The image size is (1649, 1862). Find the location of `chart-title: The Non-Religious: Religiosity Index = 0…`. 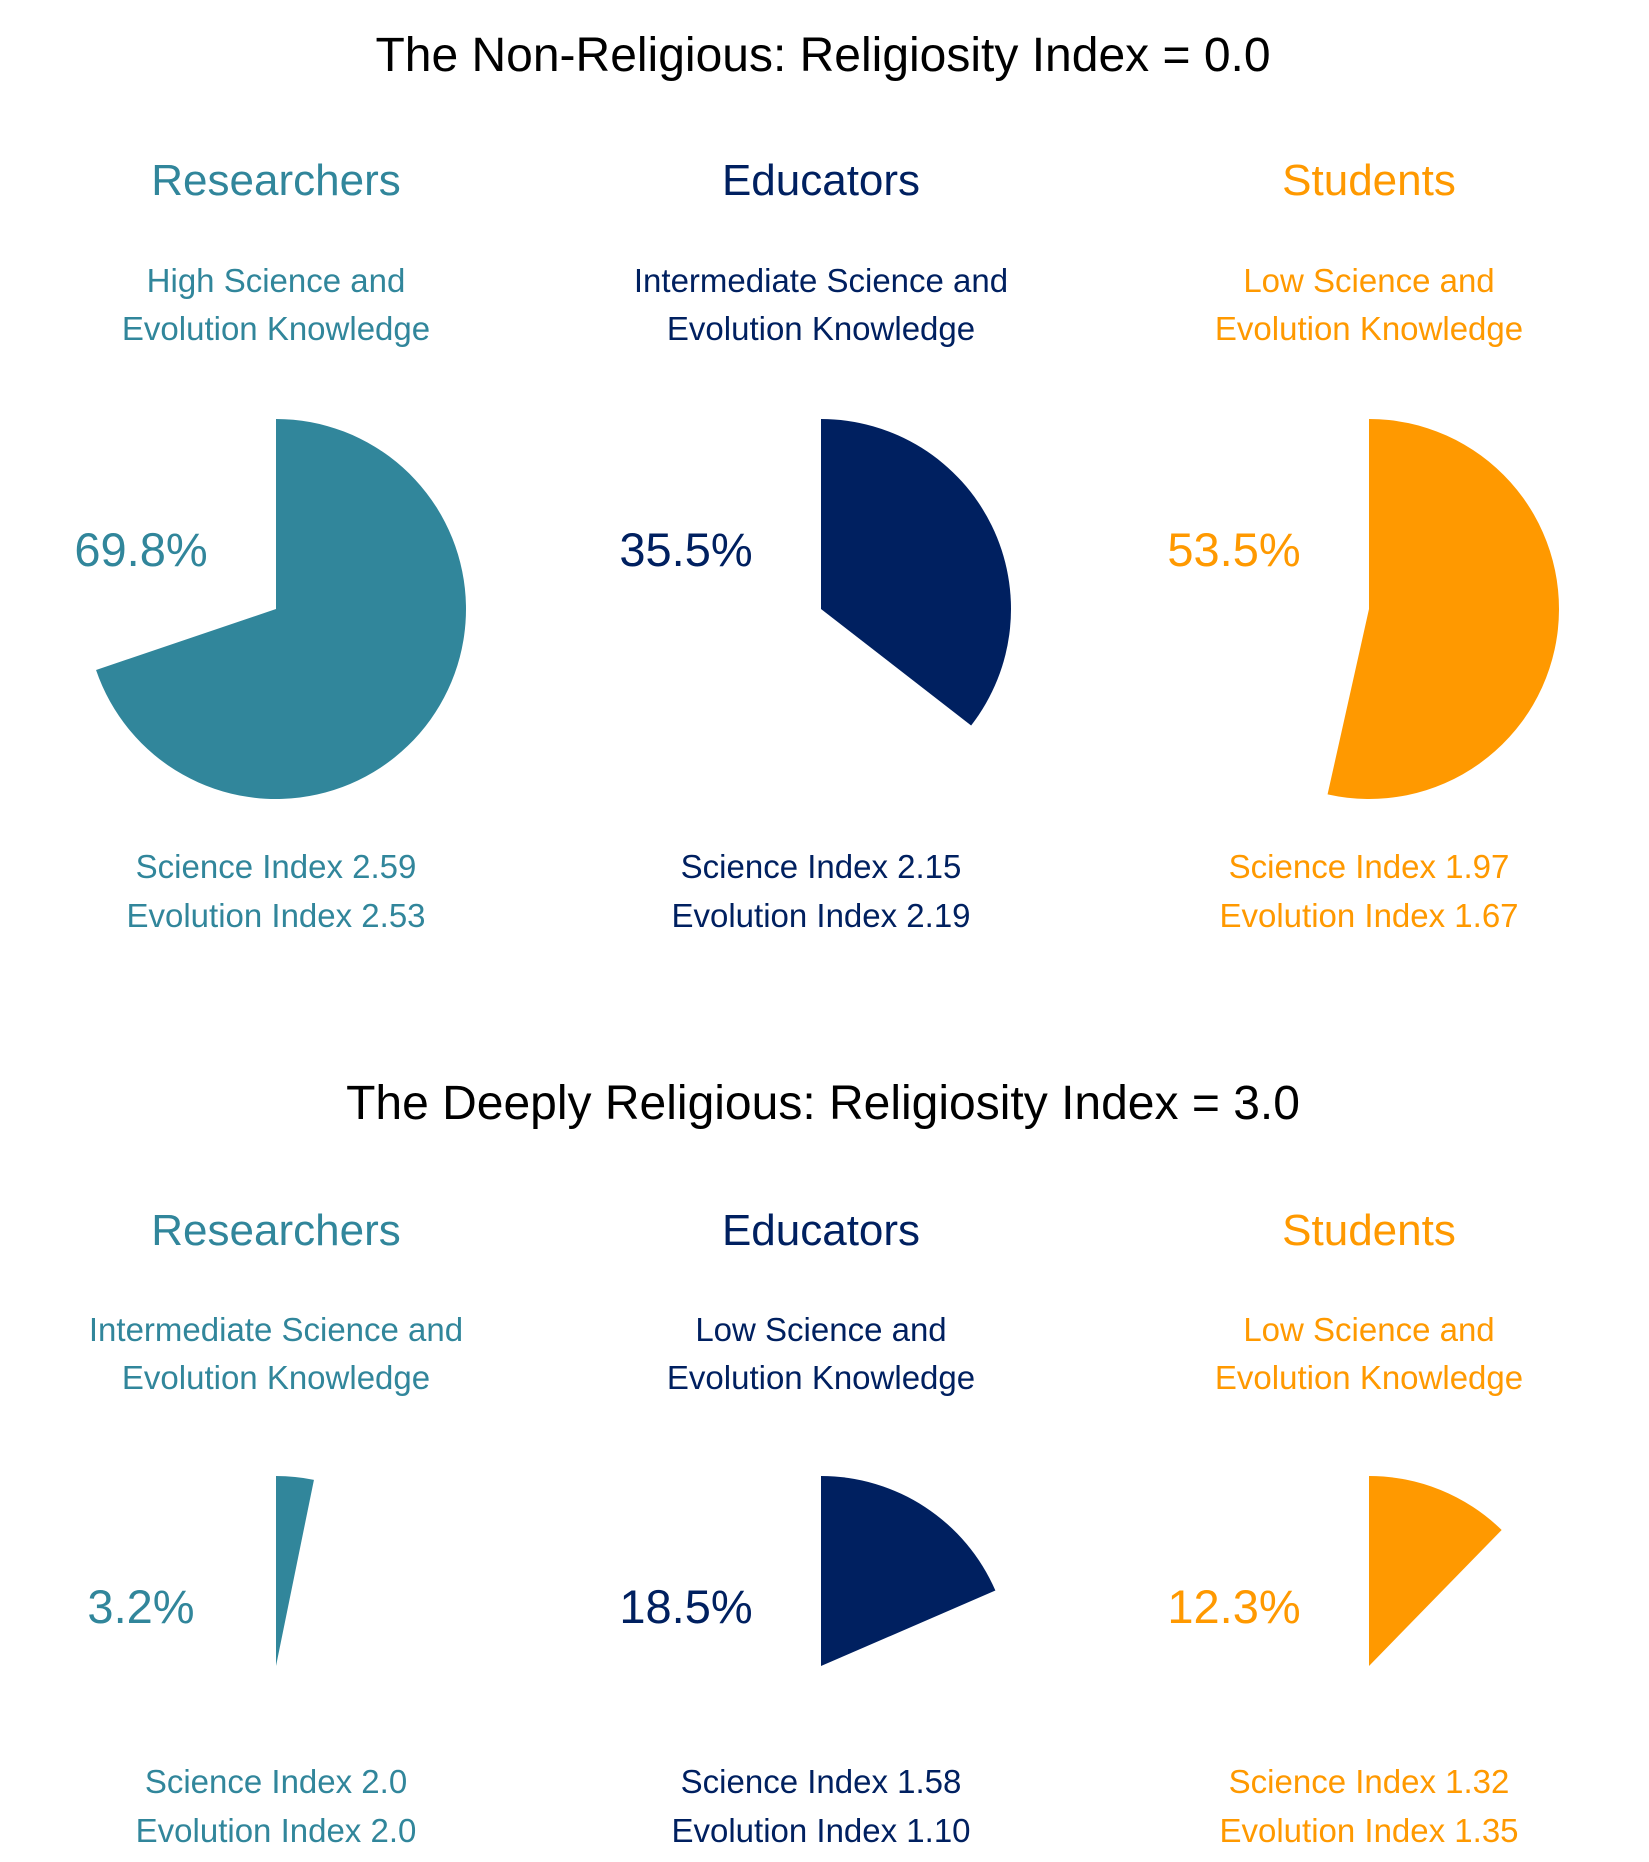

chart-title: The Non-Religious: Religiosity Index = 0… is located at coordinates (823, 55).